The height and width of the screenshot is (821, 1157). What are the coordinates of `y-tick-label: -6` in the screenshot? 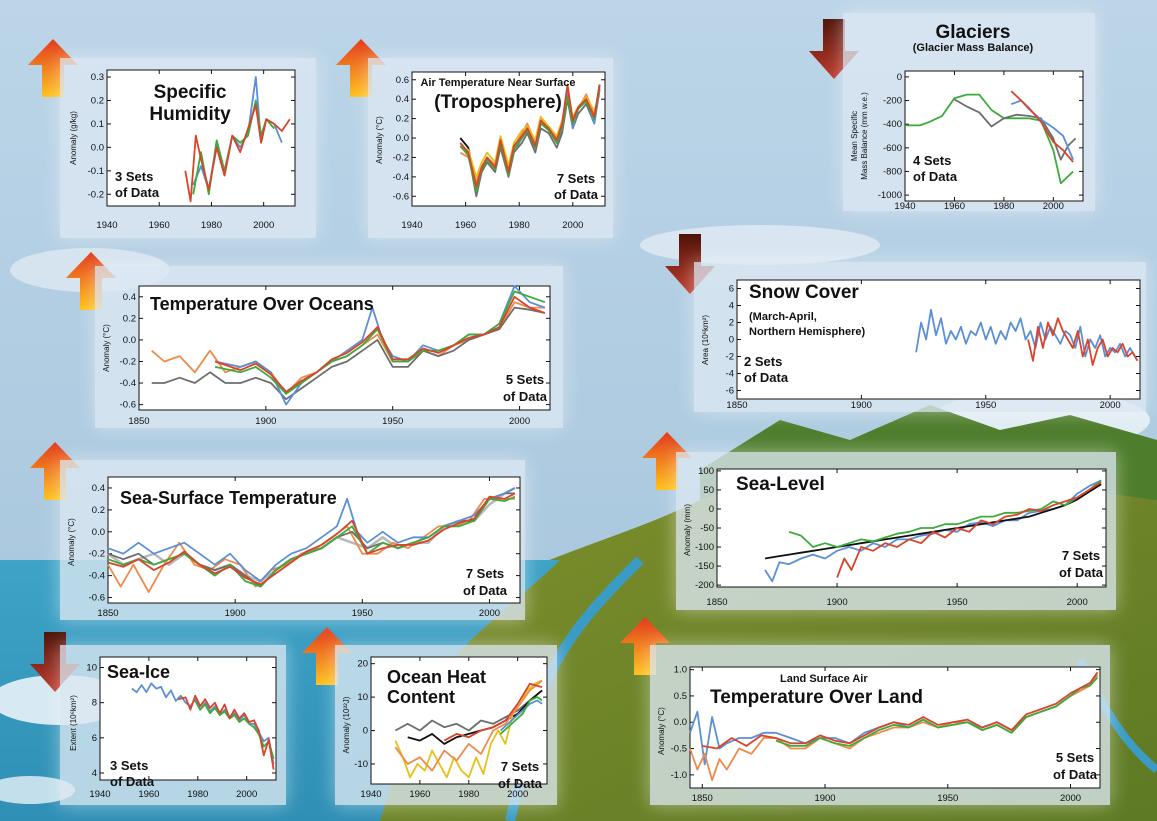 It's located at (730, 391).